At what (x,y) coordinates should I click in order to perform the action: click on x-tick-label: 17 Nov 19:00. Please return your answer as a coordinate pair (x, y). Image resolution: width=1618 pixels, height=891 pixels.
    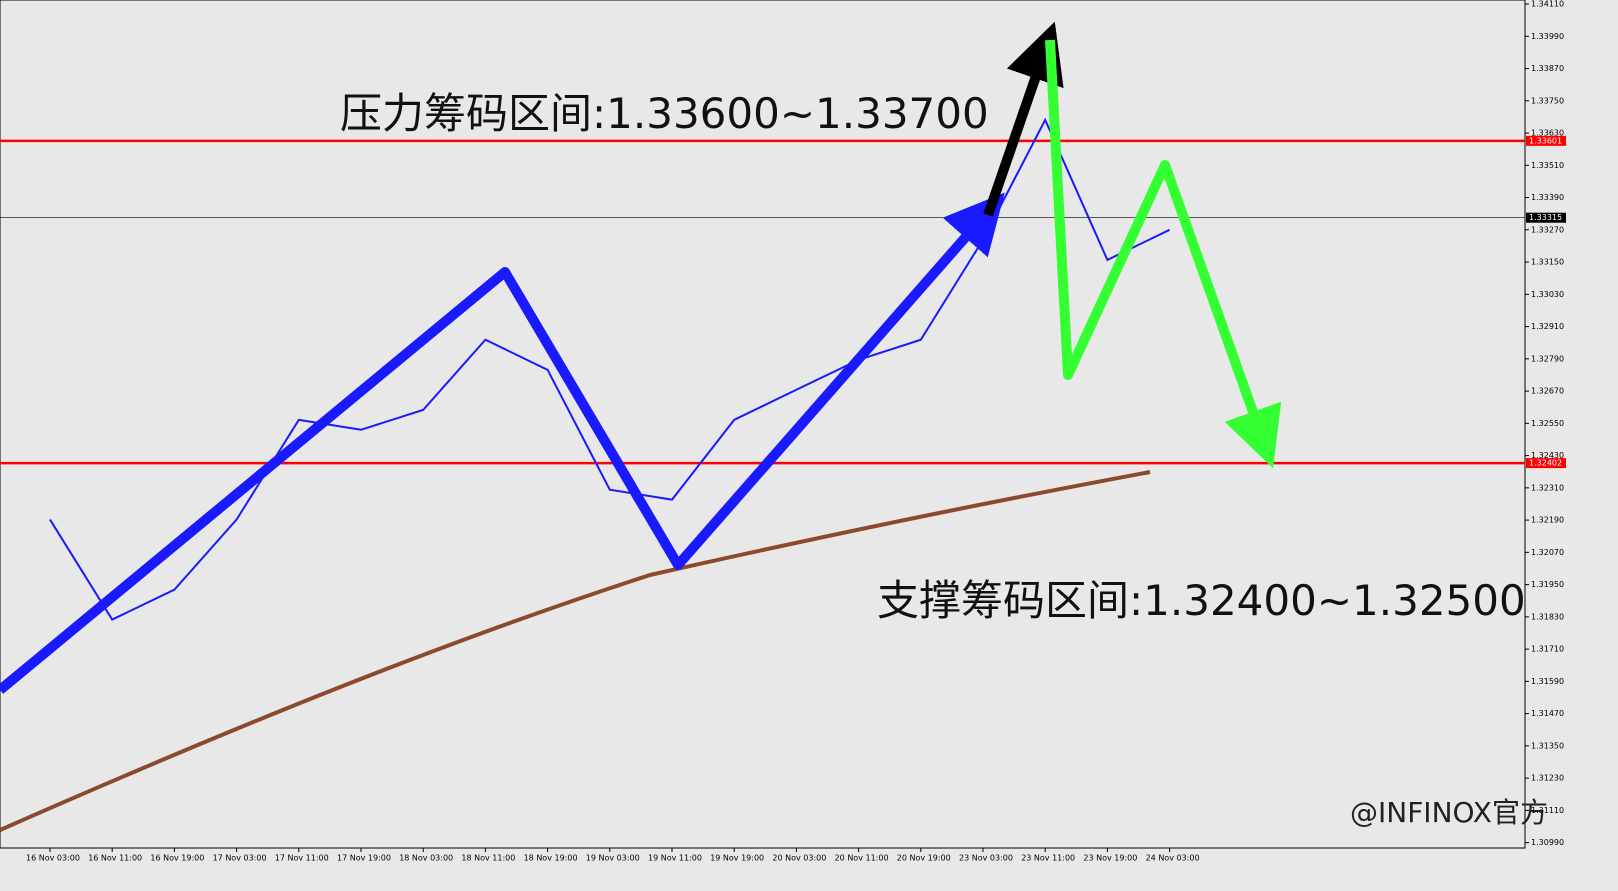
    Looking at the image, I should click on (364, 858).